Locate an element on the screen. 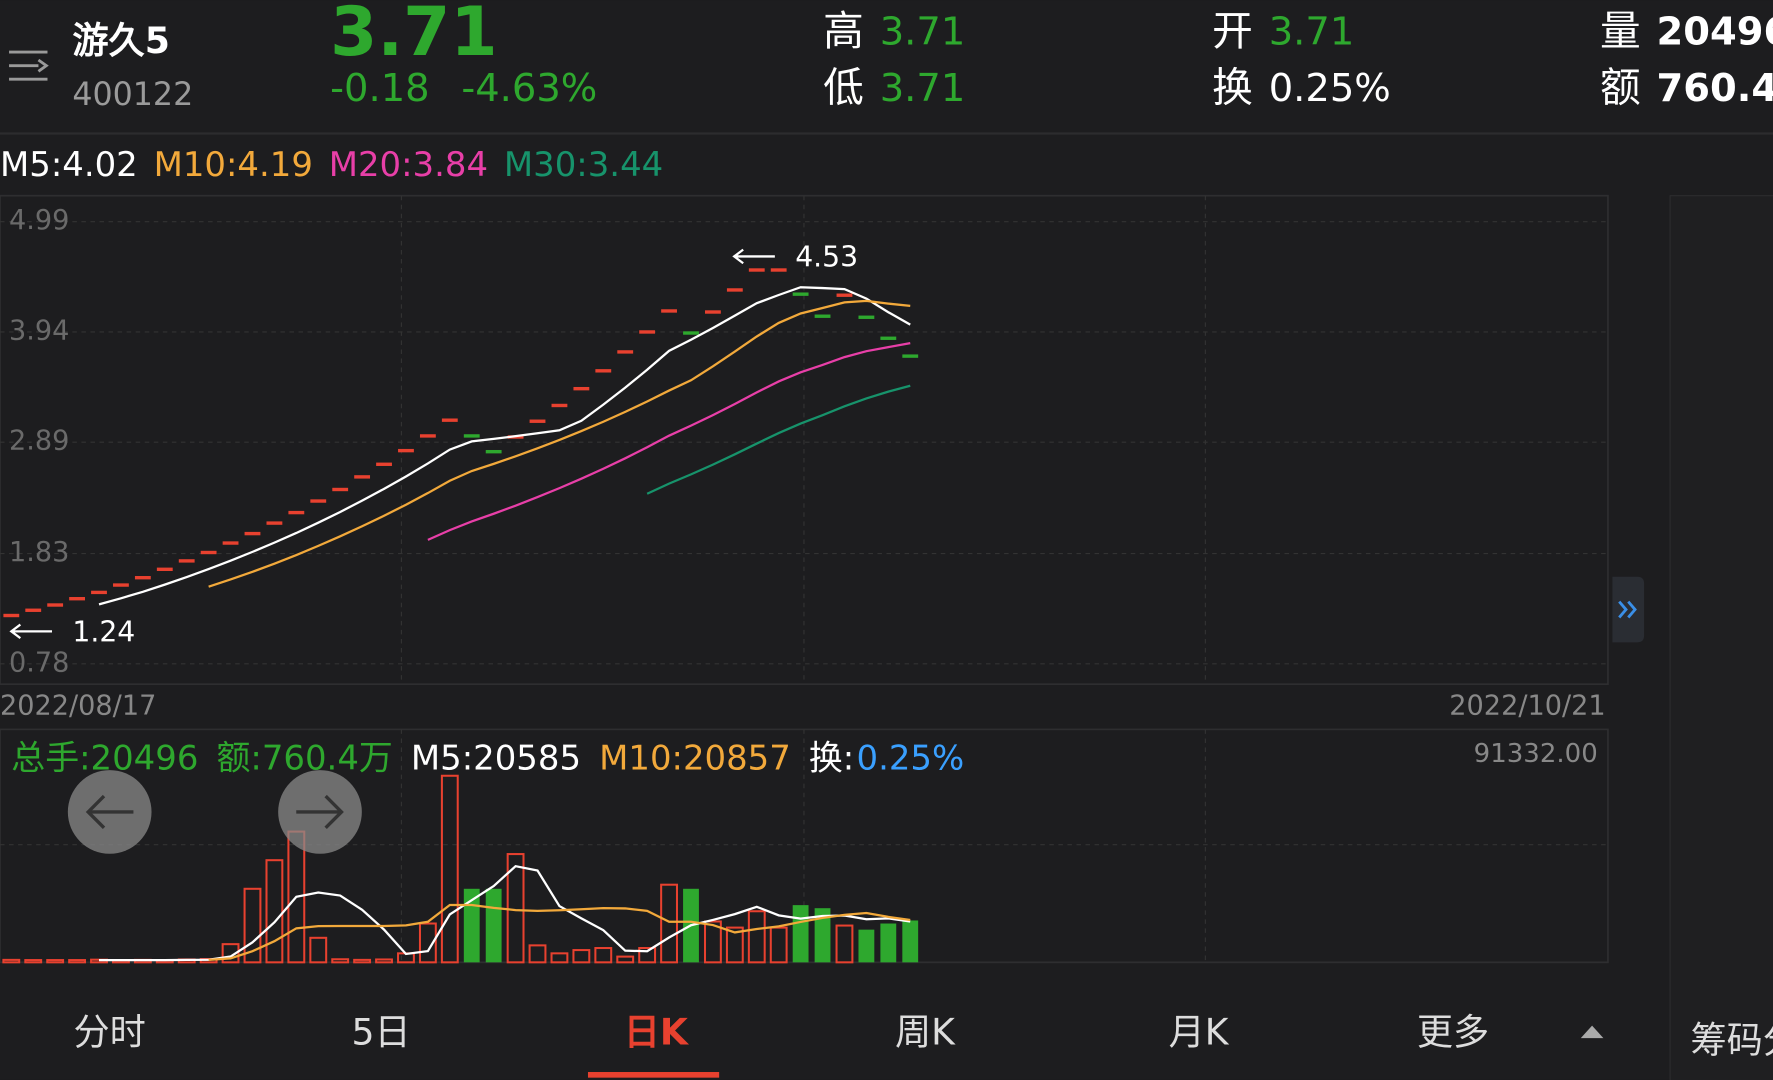 The image size is (1773, 1080). x-tick-label: 2022/10/21 is located at coordinates (1527, 705).